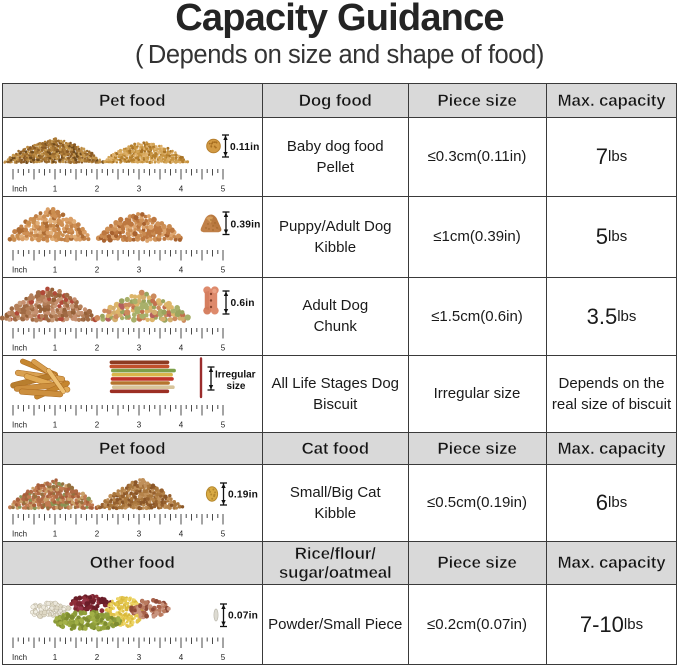  I want to click on svg-text: 0.6in, so click(243, 303).